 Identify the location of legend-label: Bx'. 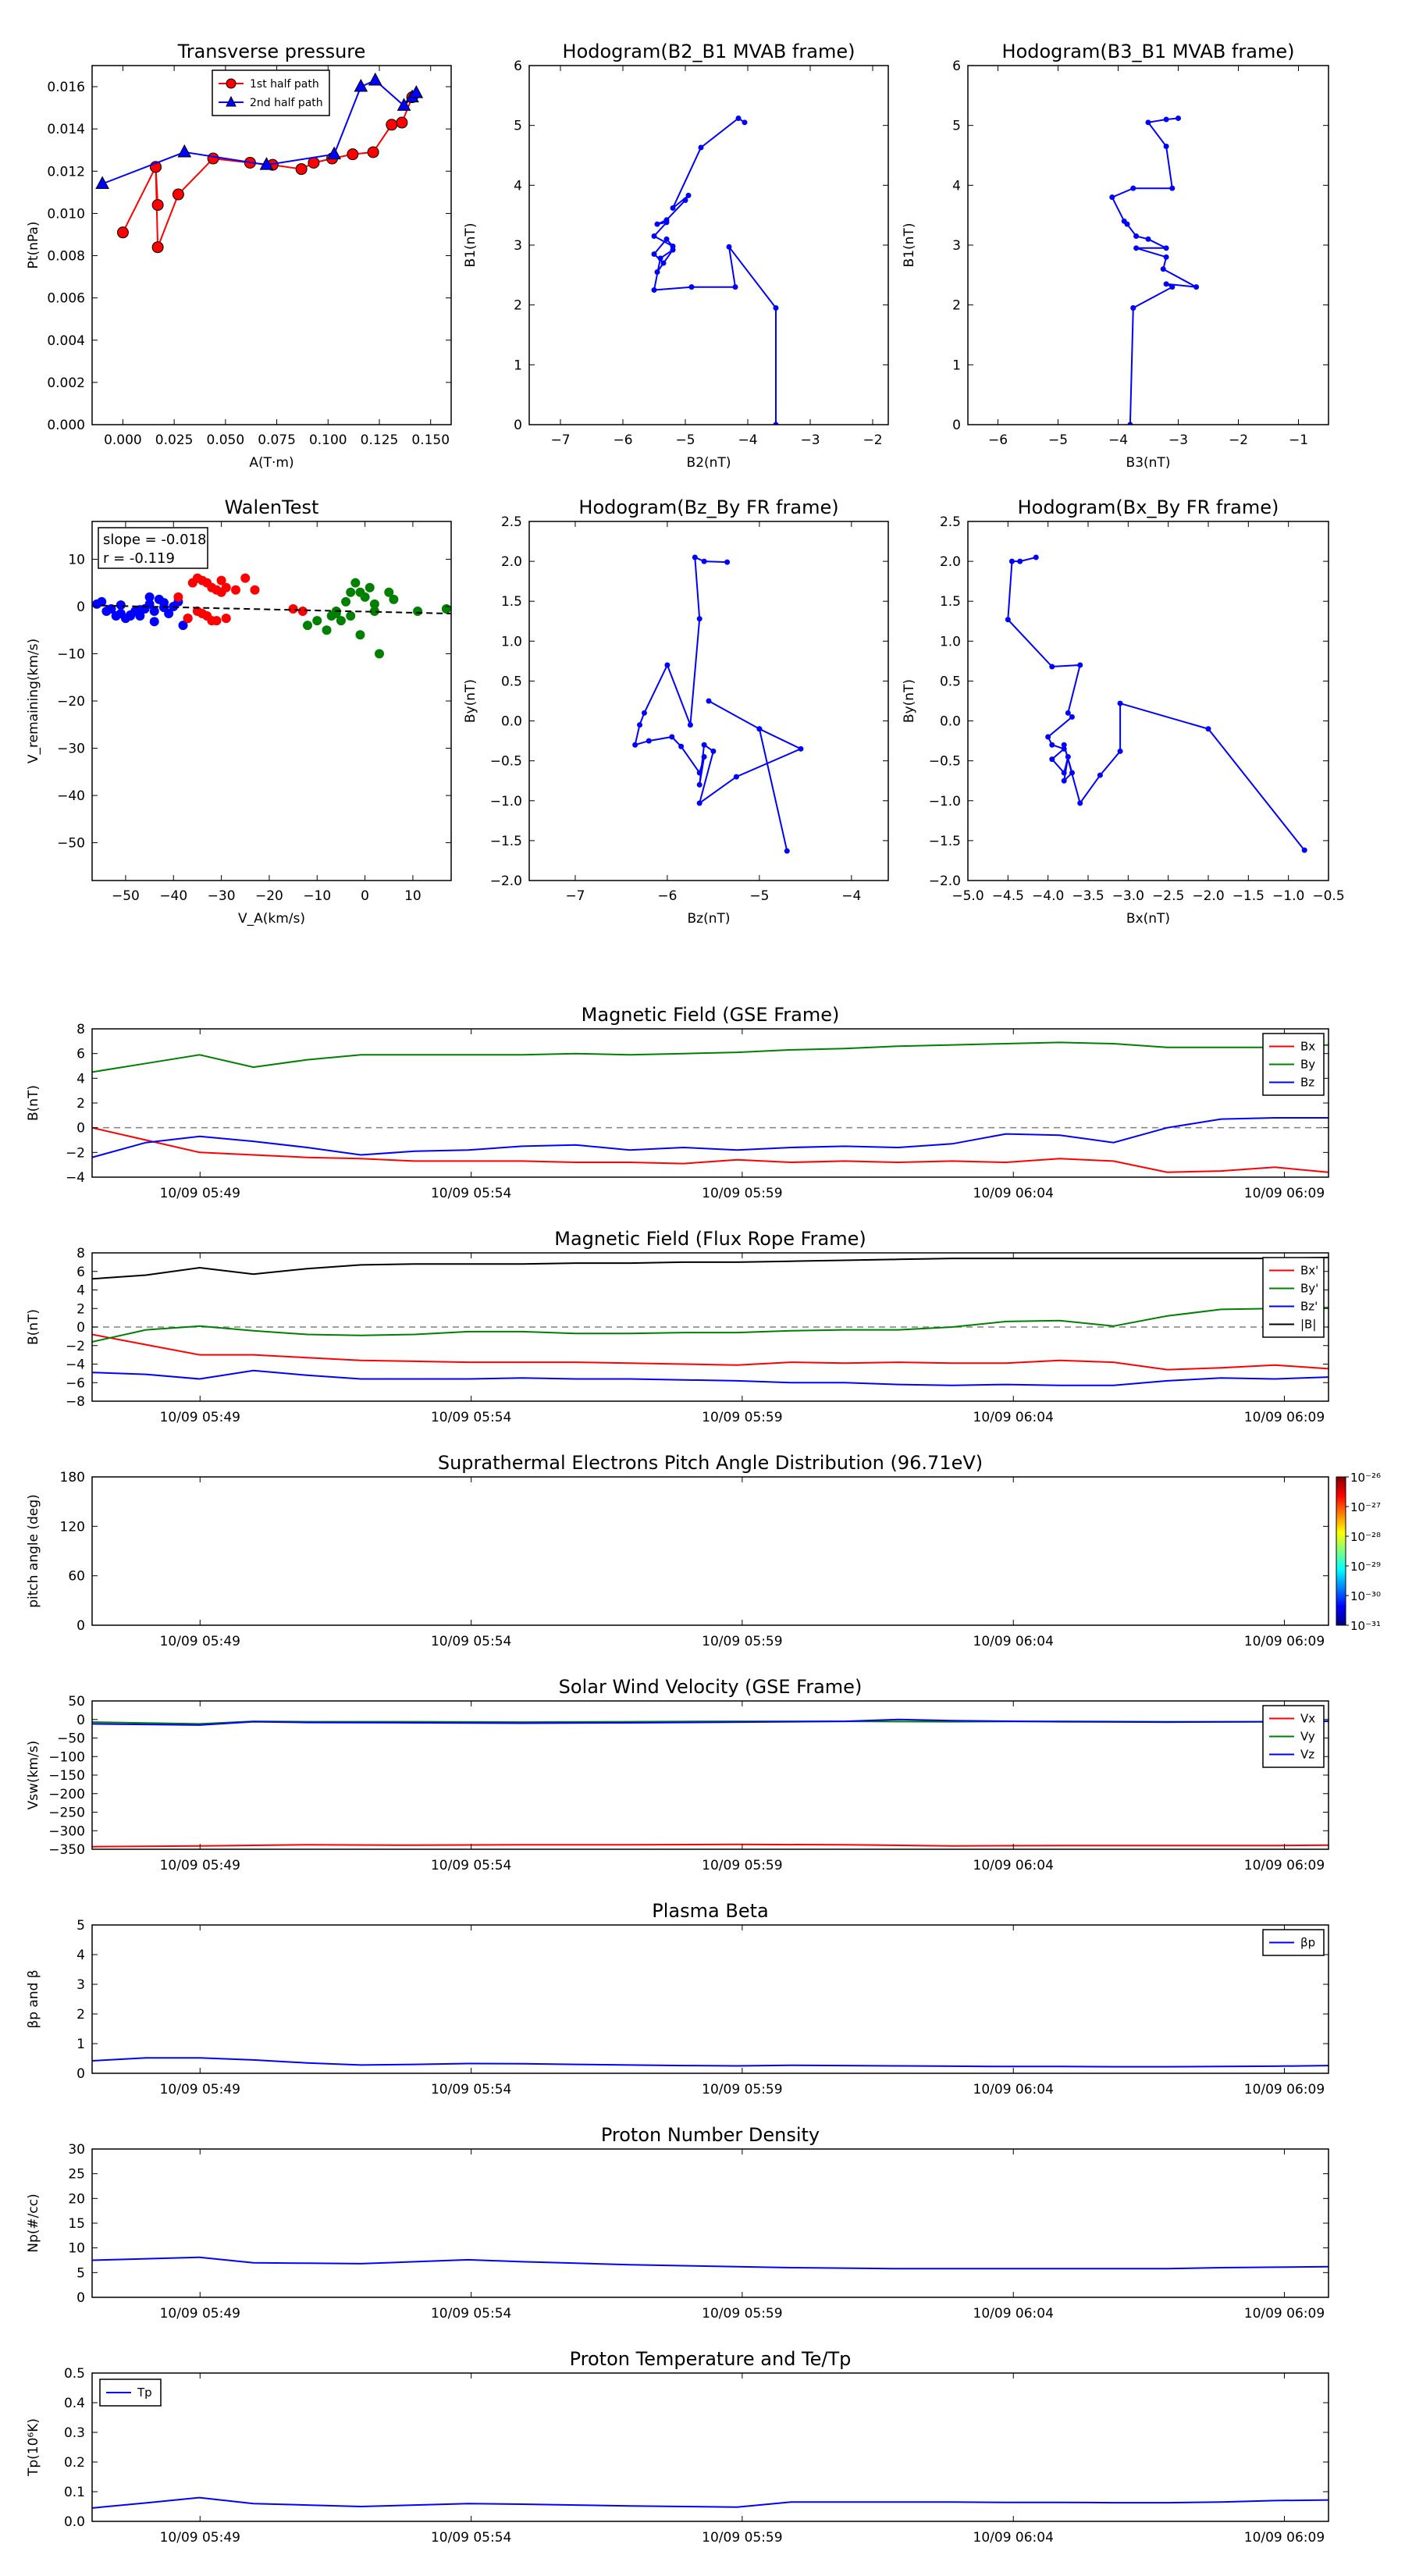
(1309, 1271).